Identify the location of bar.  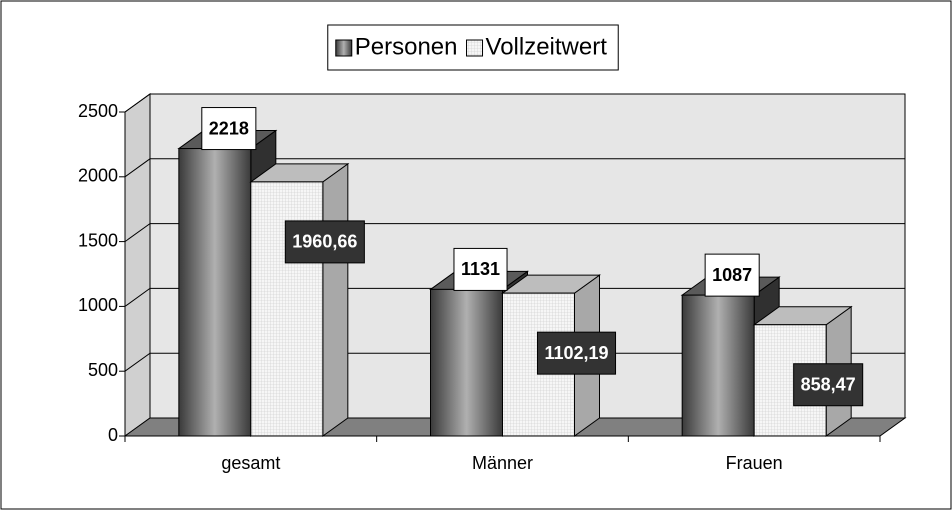
(299, 299).